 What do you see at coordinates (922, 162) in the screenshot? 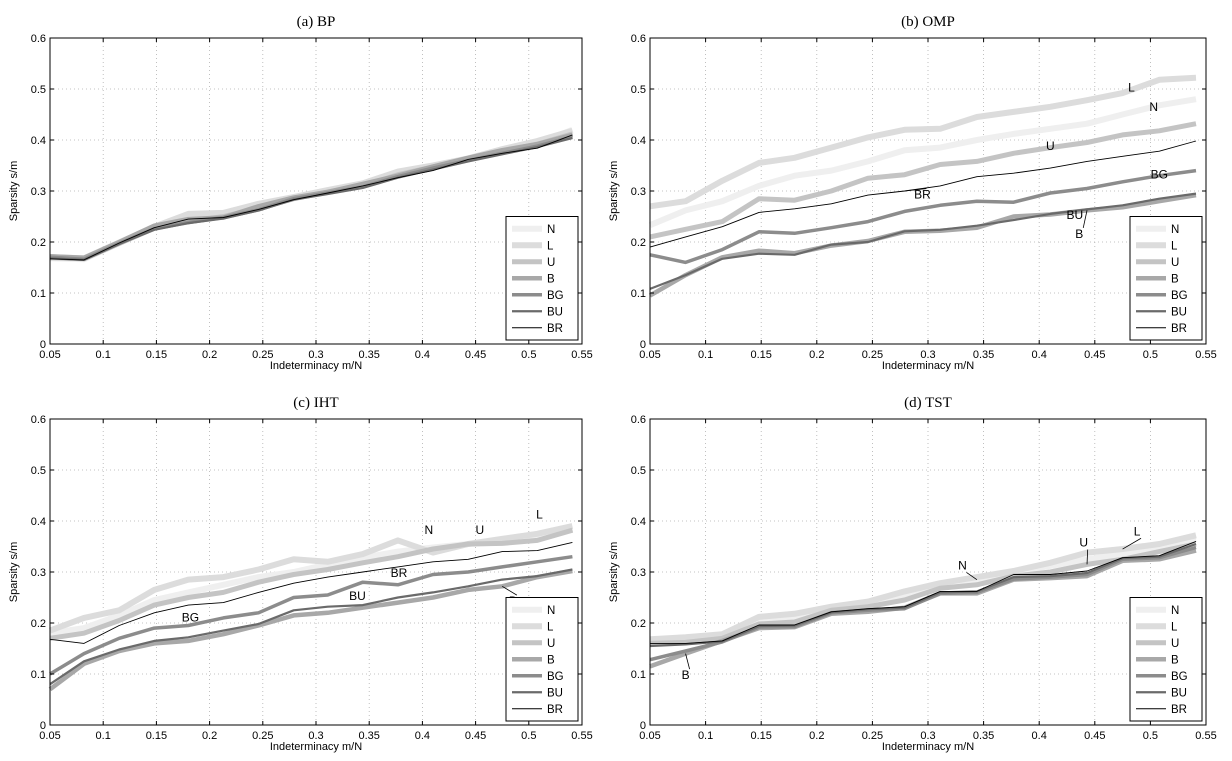
I see `series-line-n` at bounding box center [922, 162].